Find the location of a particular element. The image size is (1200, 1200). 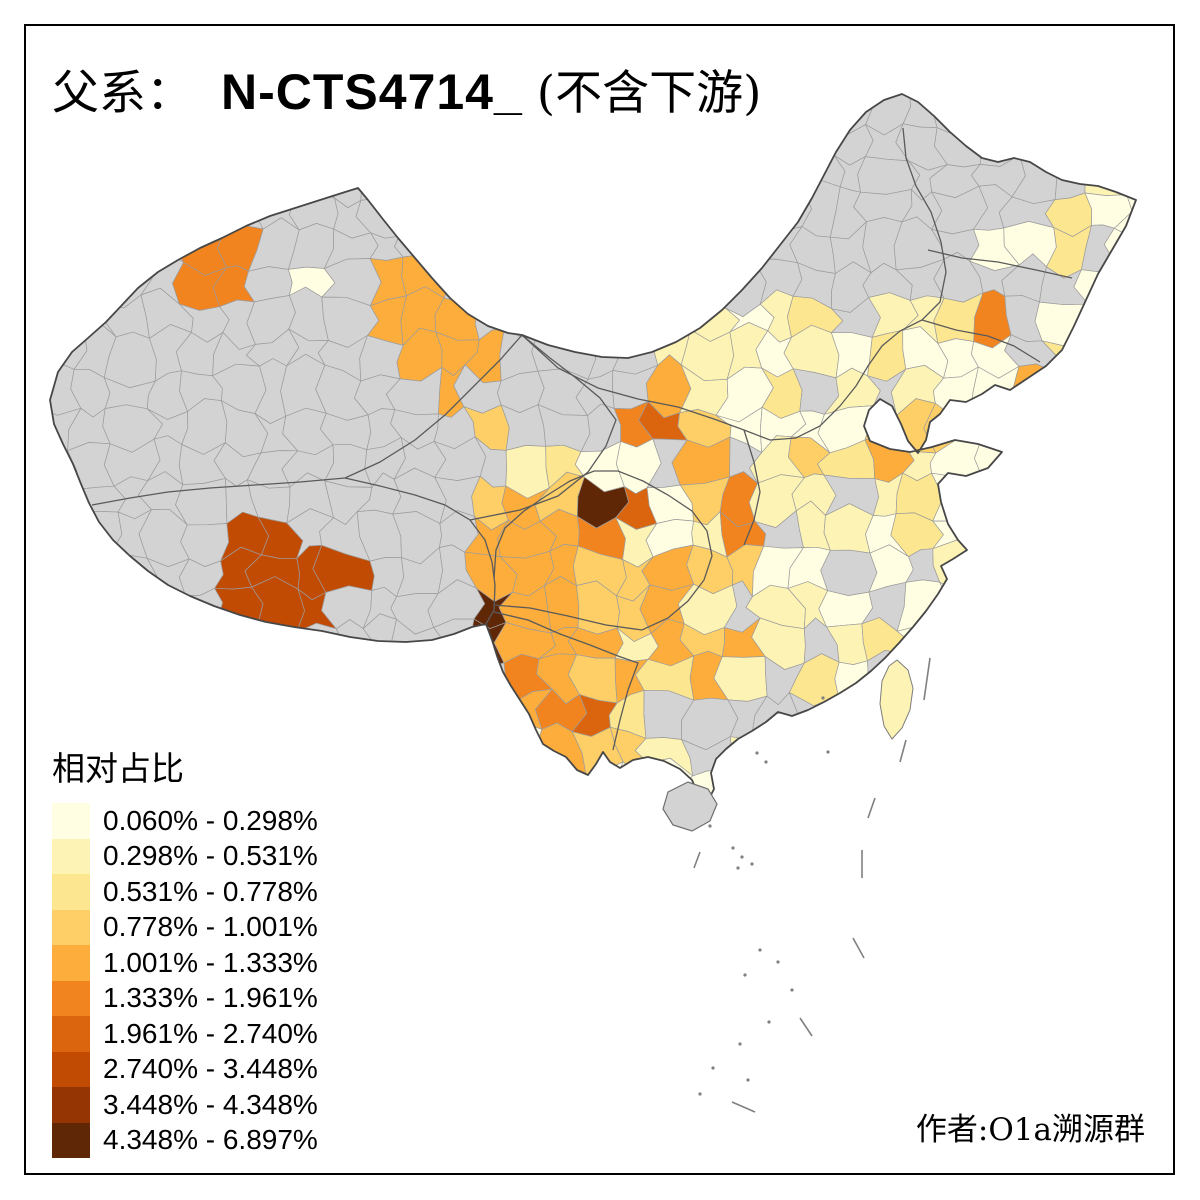

legend-row: 3.448% - 4.348% is located at coordinates (185, 1105).